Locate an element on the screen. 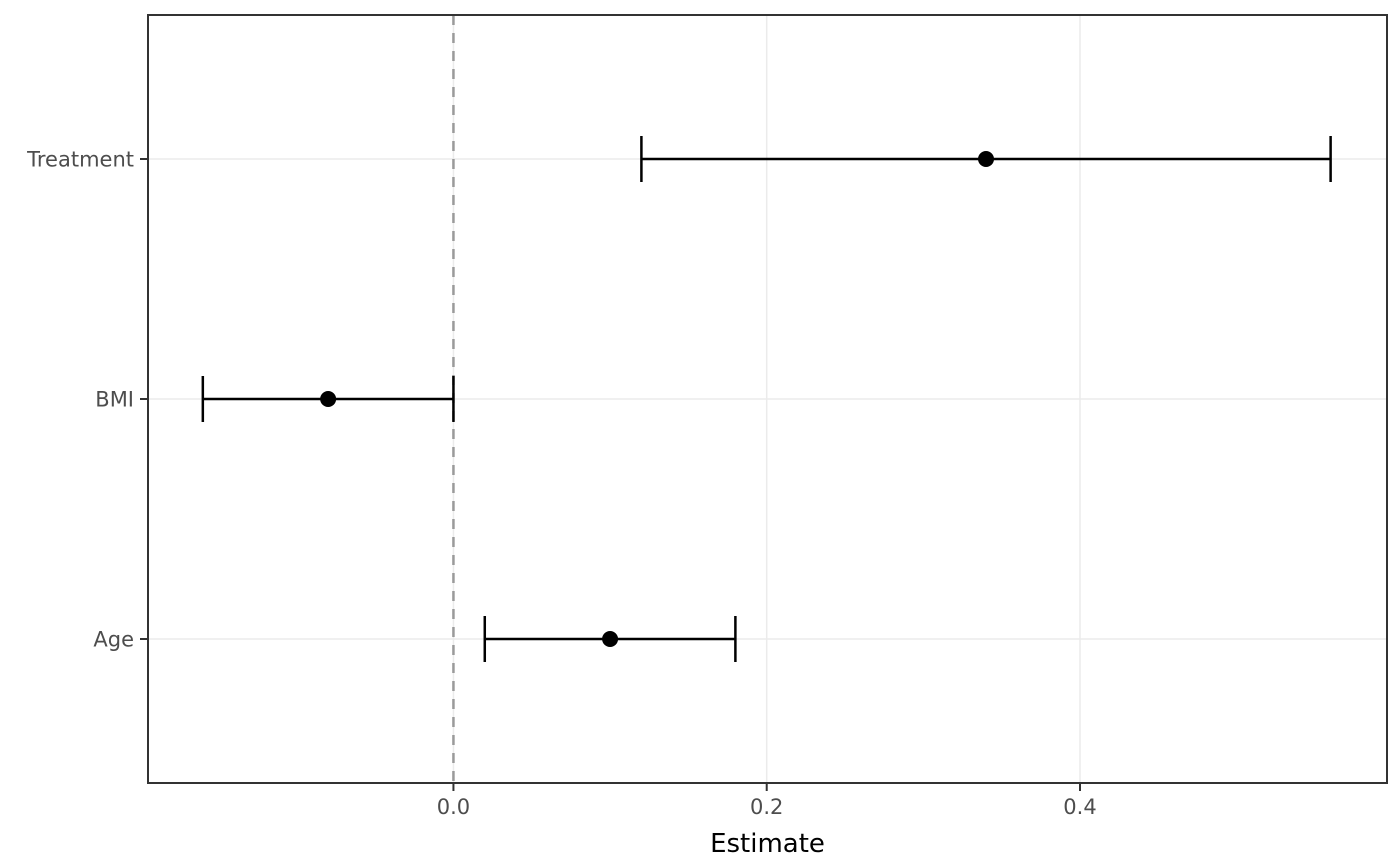 This screenshot has width=1400, height=866. point-estimate-bmi is located at coordinates (328, 399).